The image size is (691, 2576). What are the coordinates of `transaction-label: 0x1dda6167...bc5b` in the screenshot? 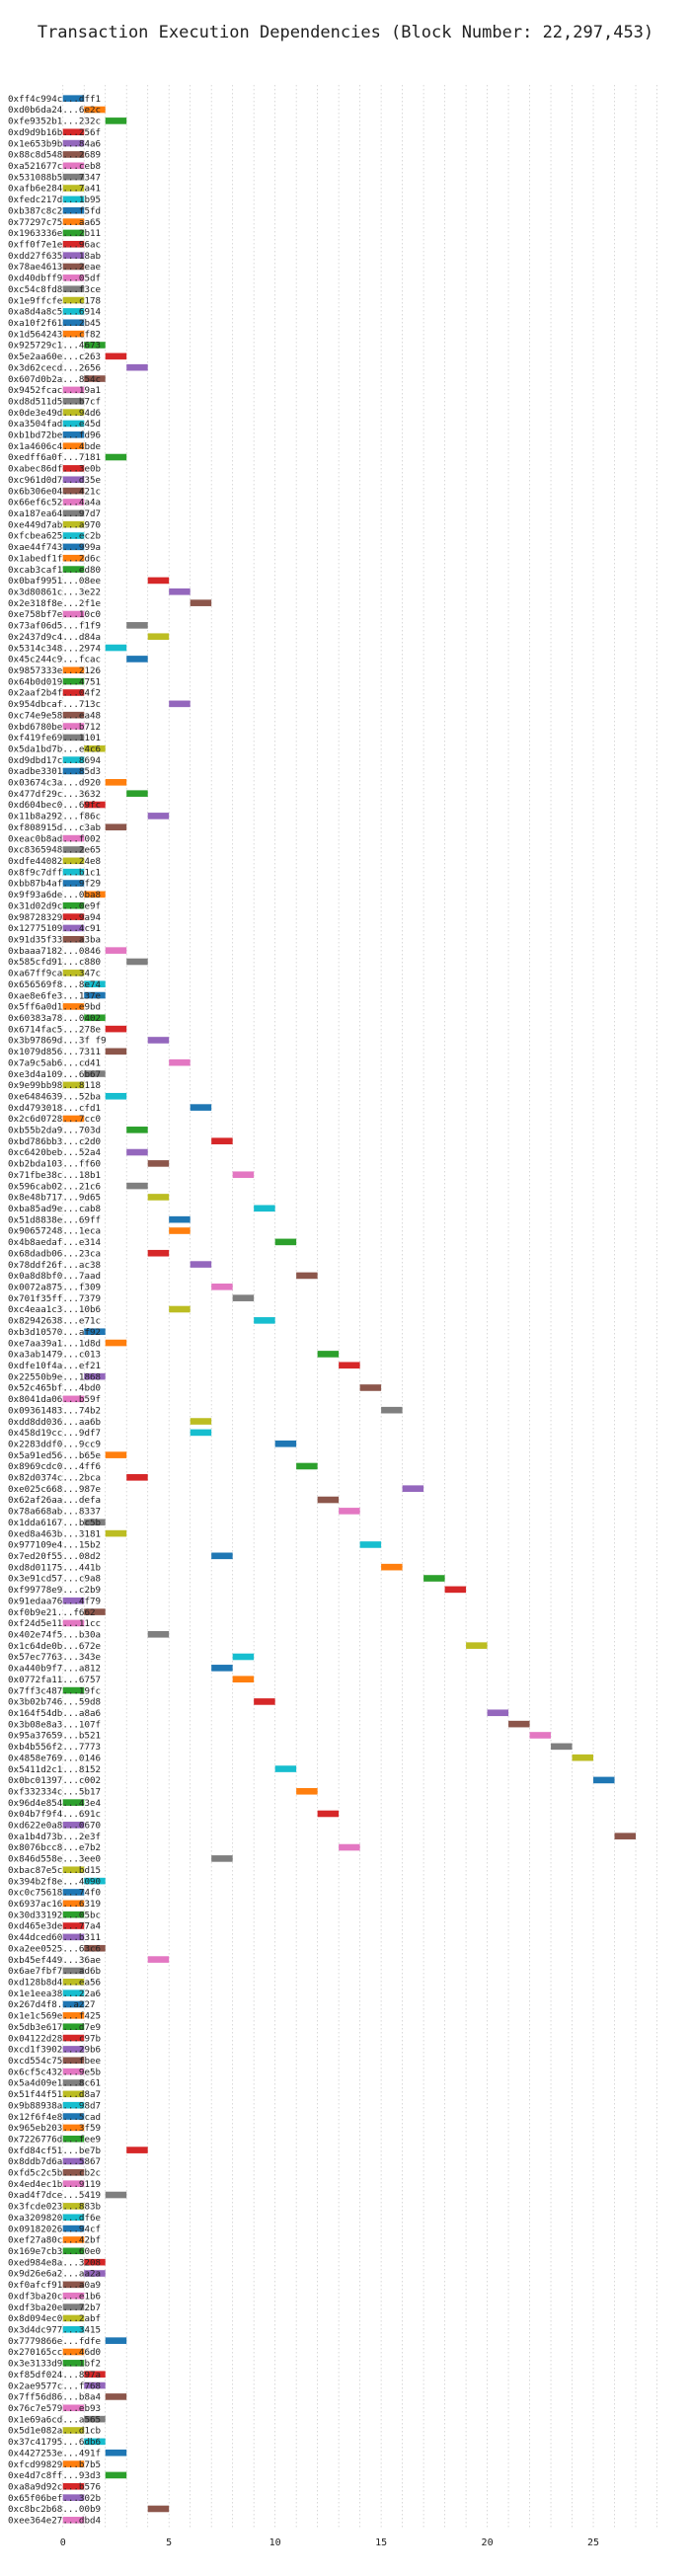 It's located at (54, 1523).